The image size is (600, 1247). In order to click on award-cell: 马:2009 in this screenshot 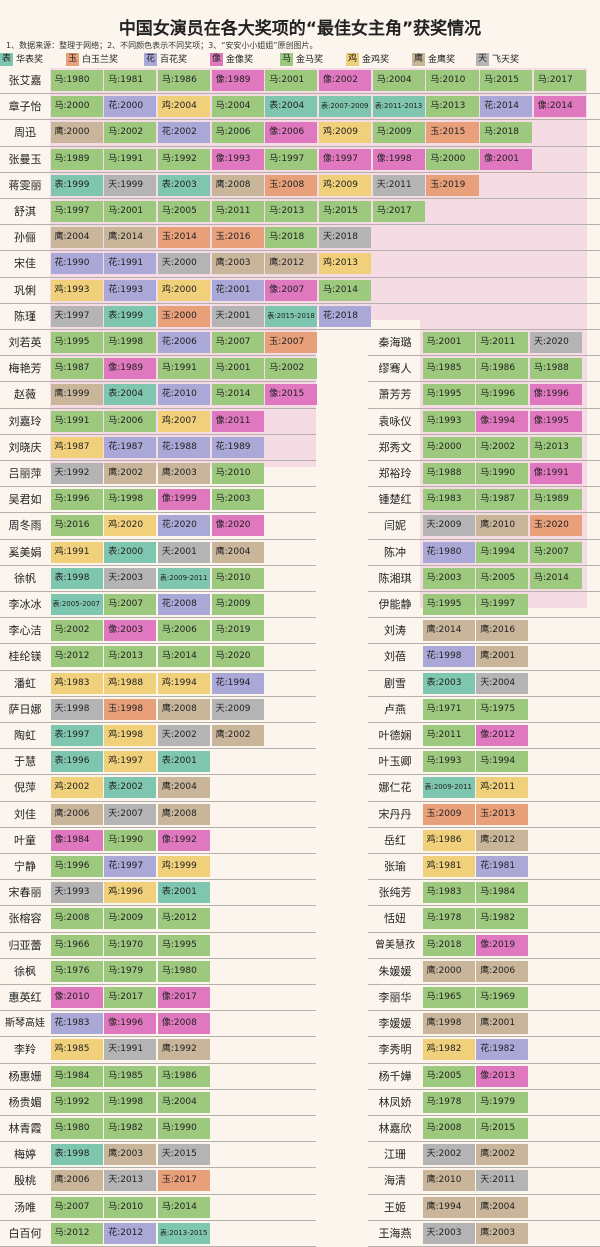, I will do `click(398, 133)`.